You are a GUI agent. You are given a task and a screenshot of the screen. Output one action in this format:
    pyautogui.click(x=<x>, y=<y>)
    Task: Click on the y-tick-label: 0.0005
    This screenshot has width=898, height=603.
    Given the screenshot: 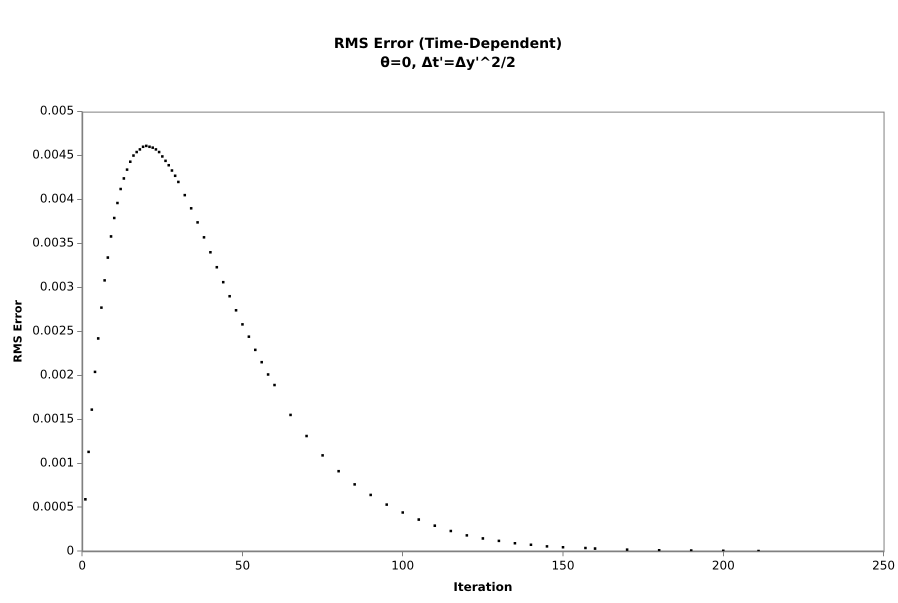 What is the action you would take?
    pyautogui.click(x=53, y=506)
    